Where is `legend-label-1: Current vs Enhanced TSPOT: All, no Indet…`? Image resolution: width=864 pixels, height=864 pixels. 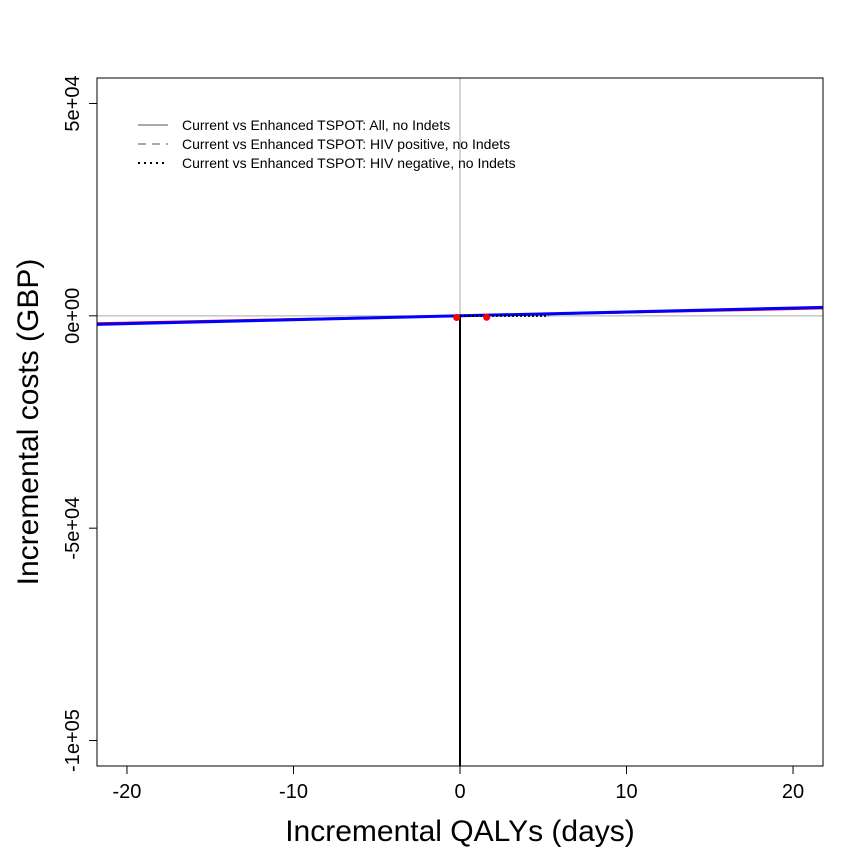
legend-label-1: Current vs Enhanced TSPOT: All, no Indet… is located at coordinates (316, 125).